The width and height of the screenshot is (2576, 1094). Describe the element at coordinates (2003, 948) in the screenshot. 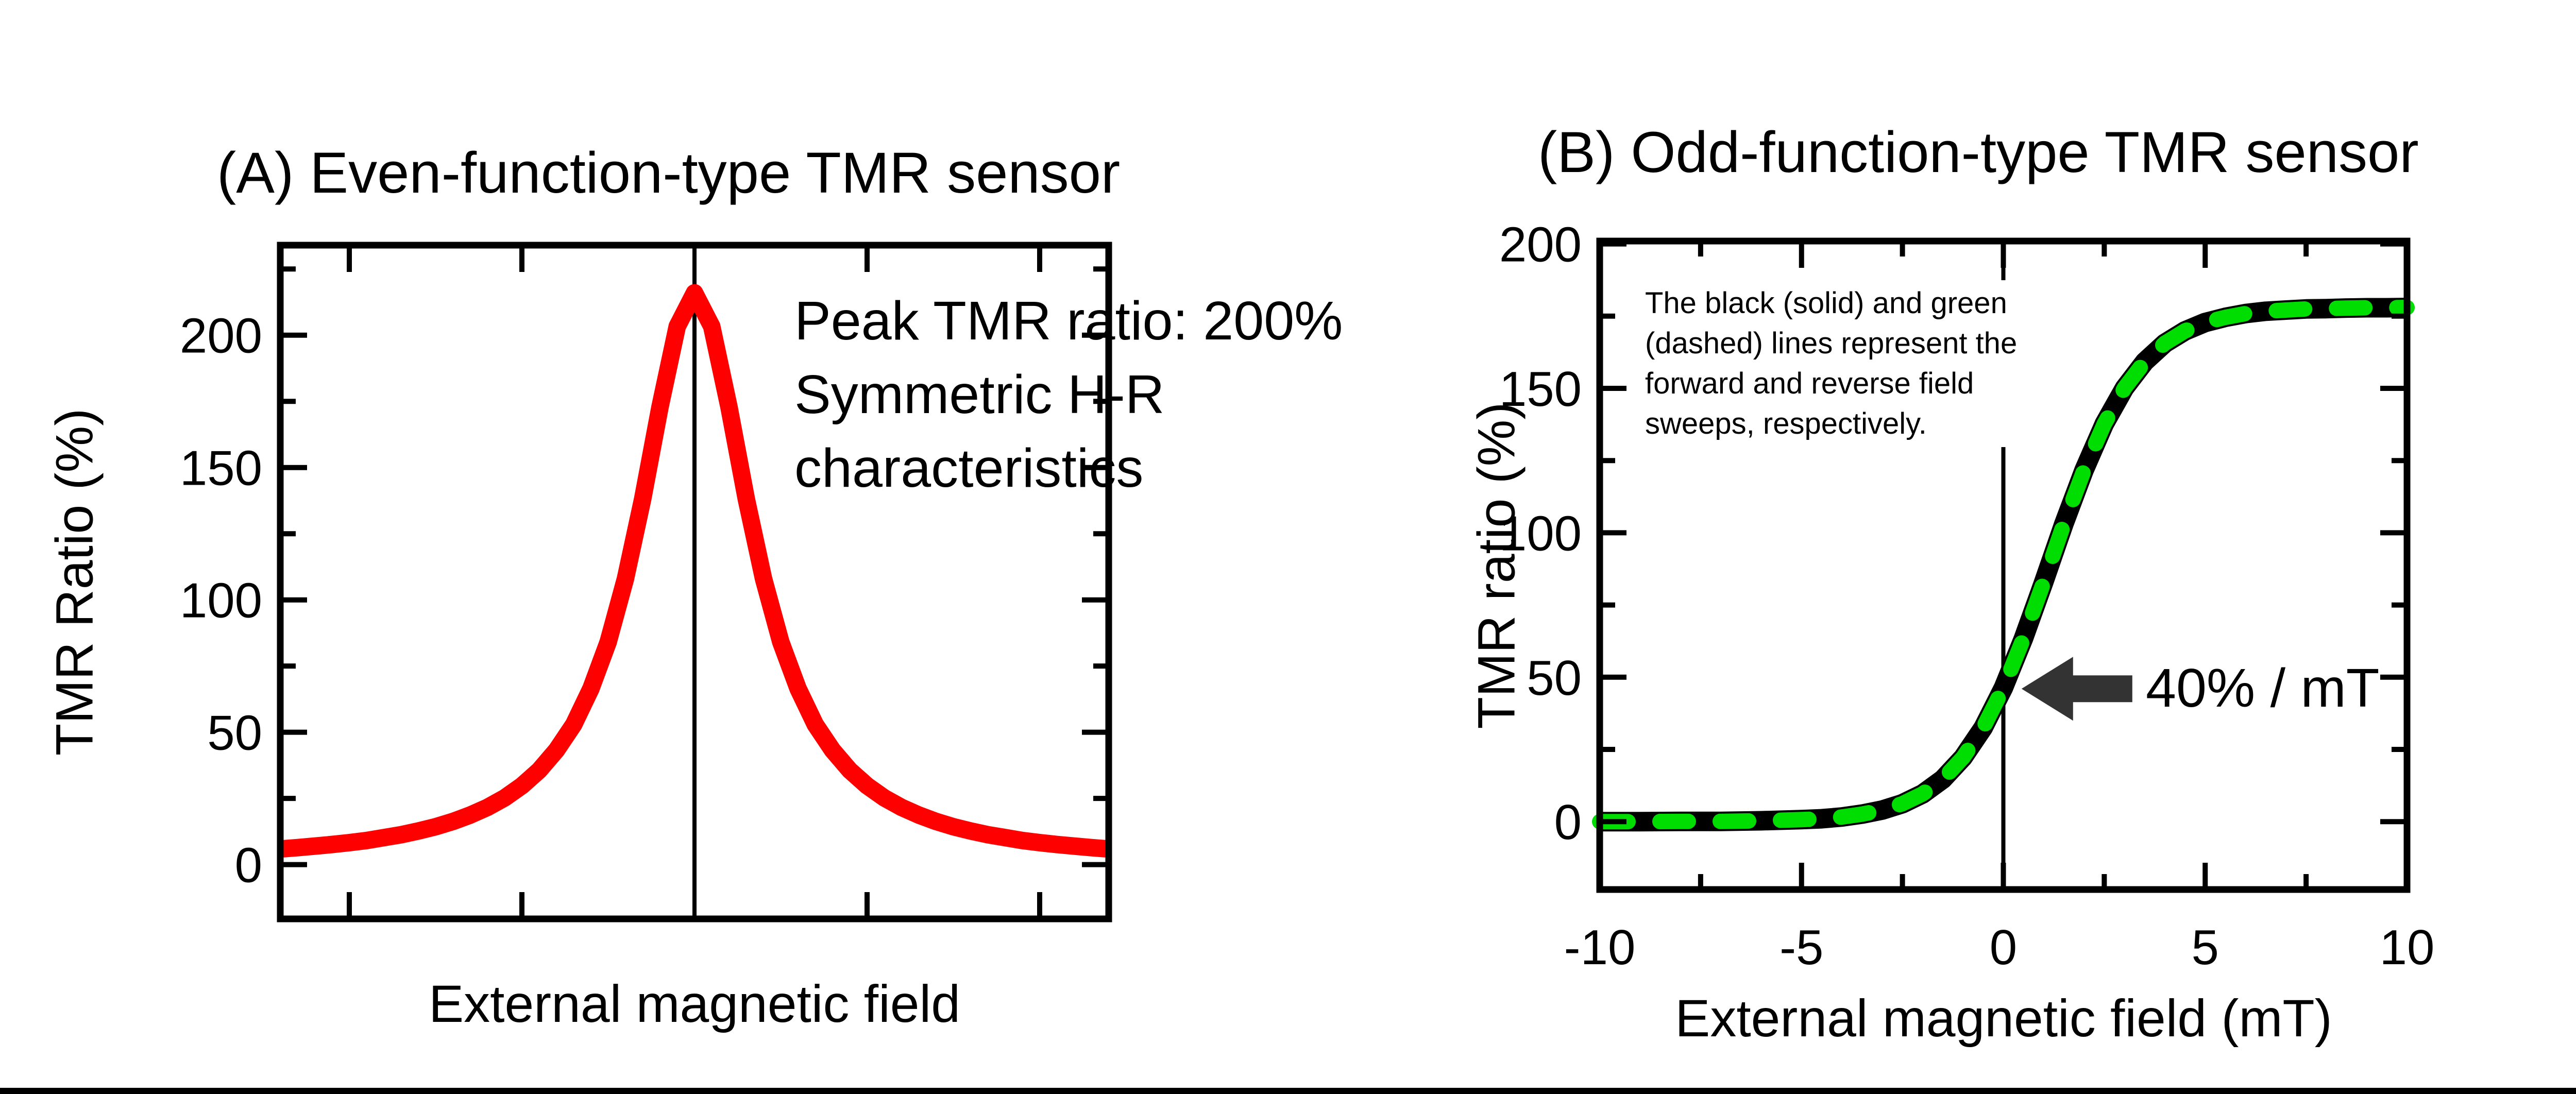

I see `x-tick-label: 0` at that location.